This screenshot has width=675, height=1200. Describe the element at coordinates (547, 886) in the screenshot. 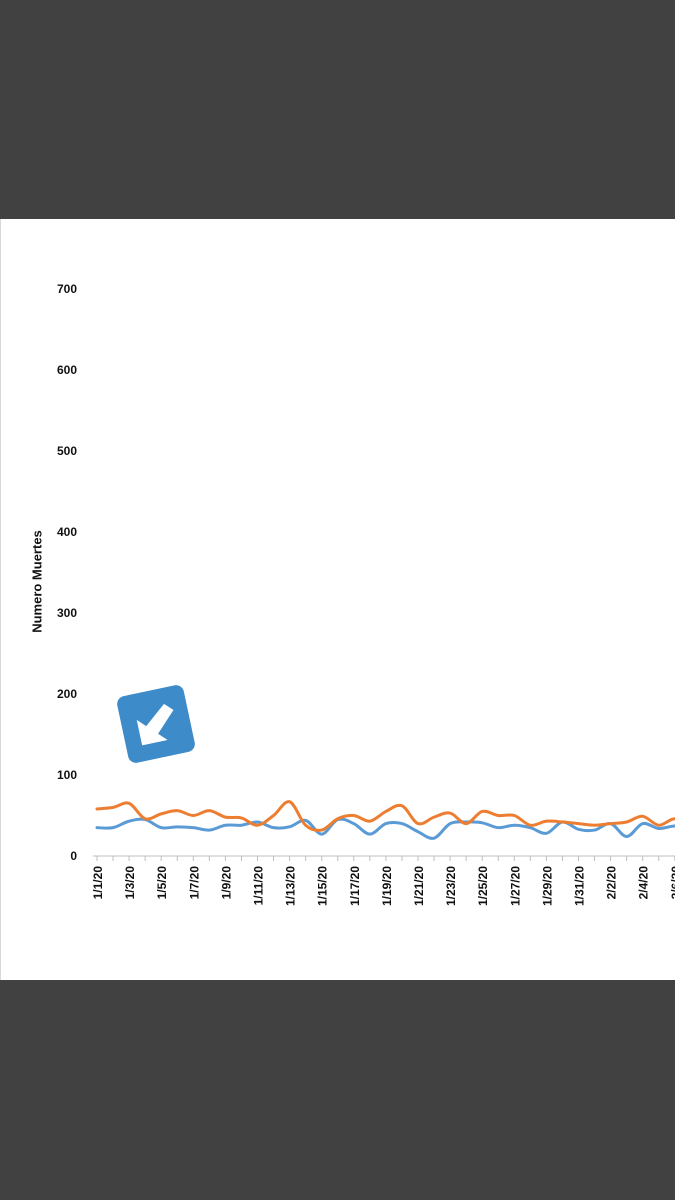

I see `x-tick-label: 1/29/20` at that location.